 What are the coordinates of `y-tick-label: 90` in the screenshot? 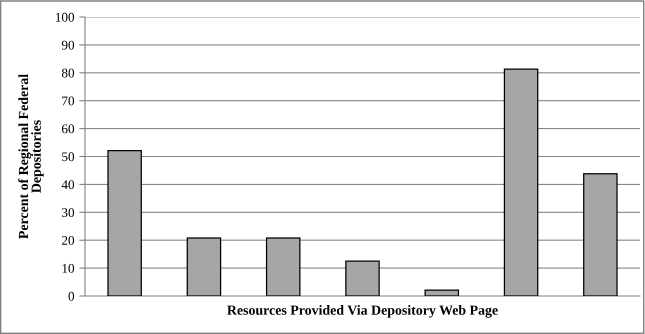 It's located at (68, 45).